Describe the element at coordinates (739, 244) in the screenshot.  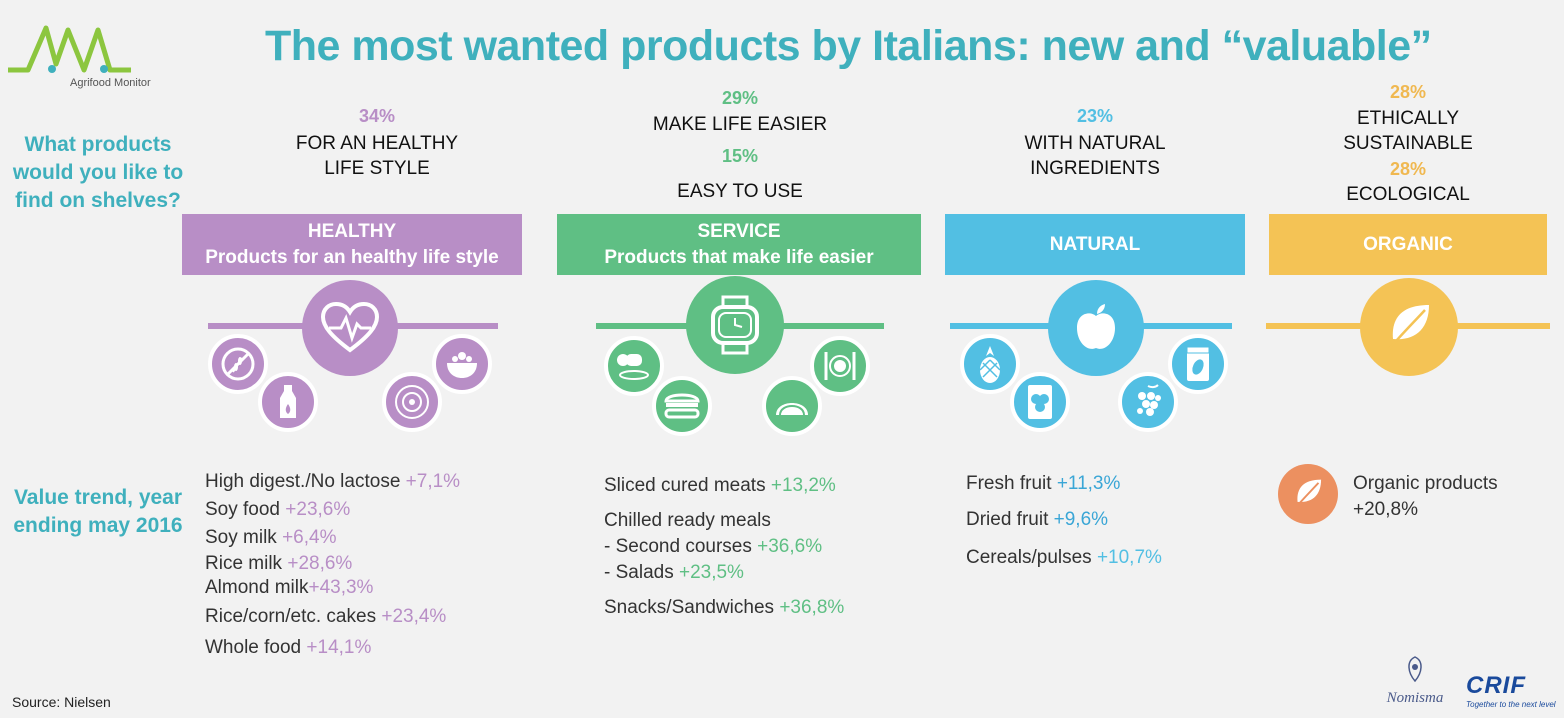
I see `service-banner: SERVICE Products that make life easier` at that location.